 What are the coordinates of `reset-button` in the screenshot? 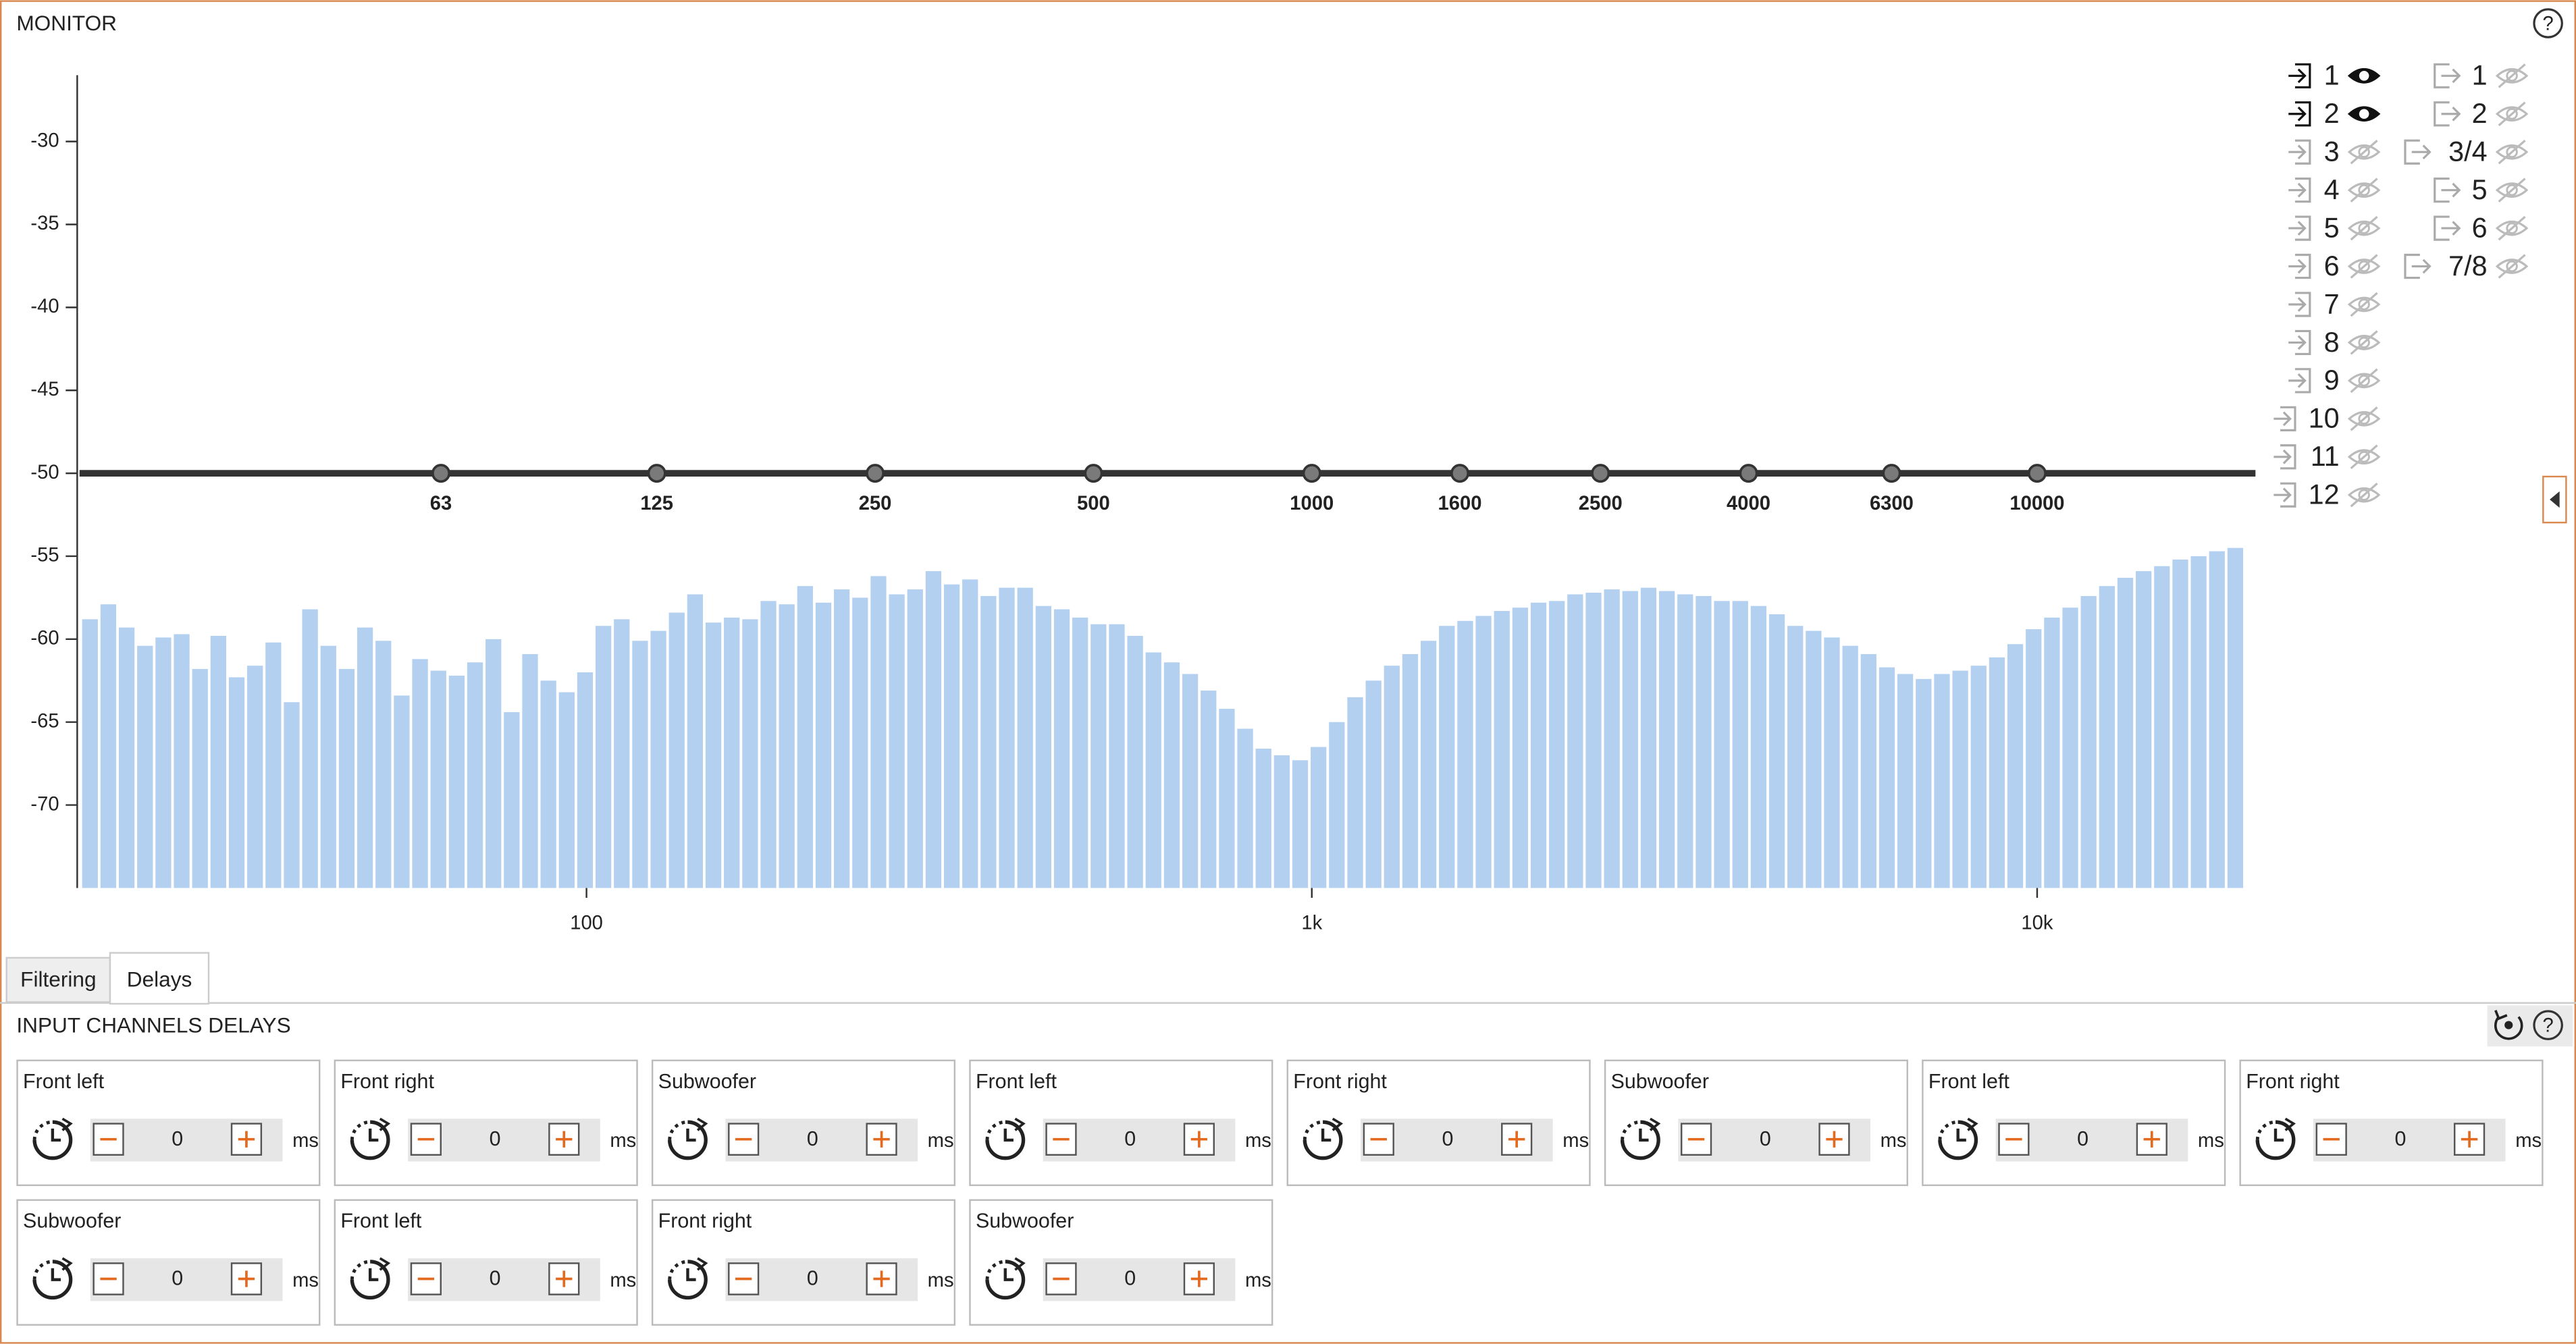 It's located at (2509, 1025).